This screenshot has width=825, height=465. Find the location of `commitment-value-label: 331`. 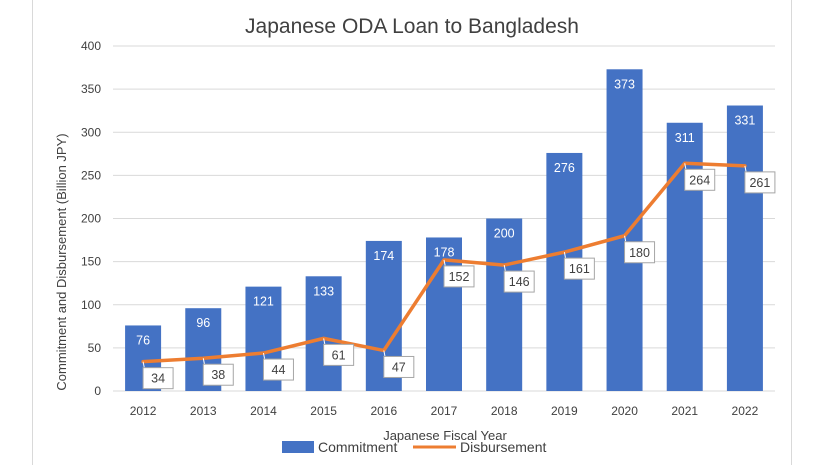

commitment-value-label: 331 is located at coordinates (744, 121).